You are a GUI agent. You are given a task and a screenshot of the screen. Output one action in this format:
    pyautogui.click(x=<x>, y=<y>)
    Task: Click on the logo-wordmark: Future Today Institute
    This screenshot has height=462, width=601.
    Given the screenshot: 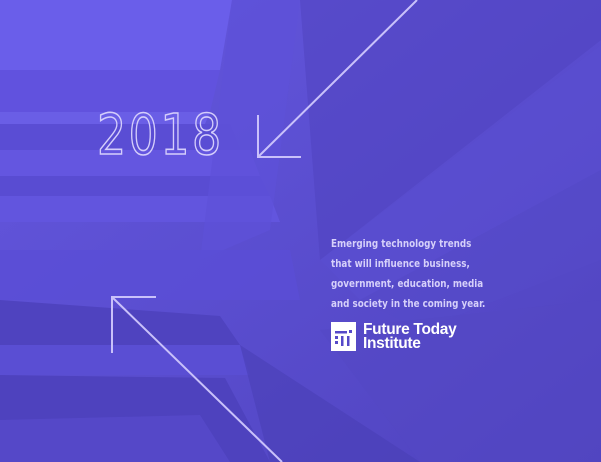 What is the action you would take?
    pyautogui.click(x=410, y=336)
    